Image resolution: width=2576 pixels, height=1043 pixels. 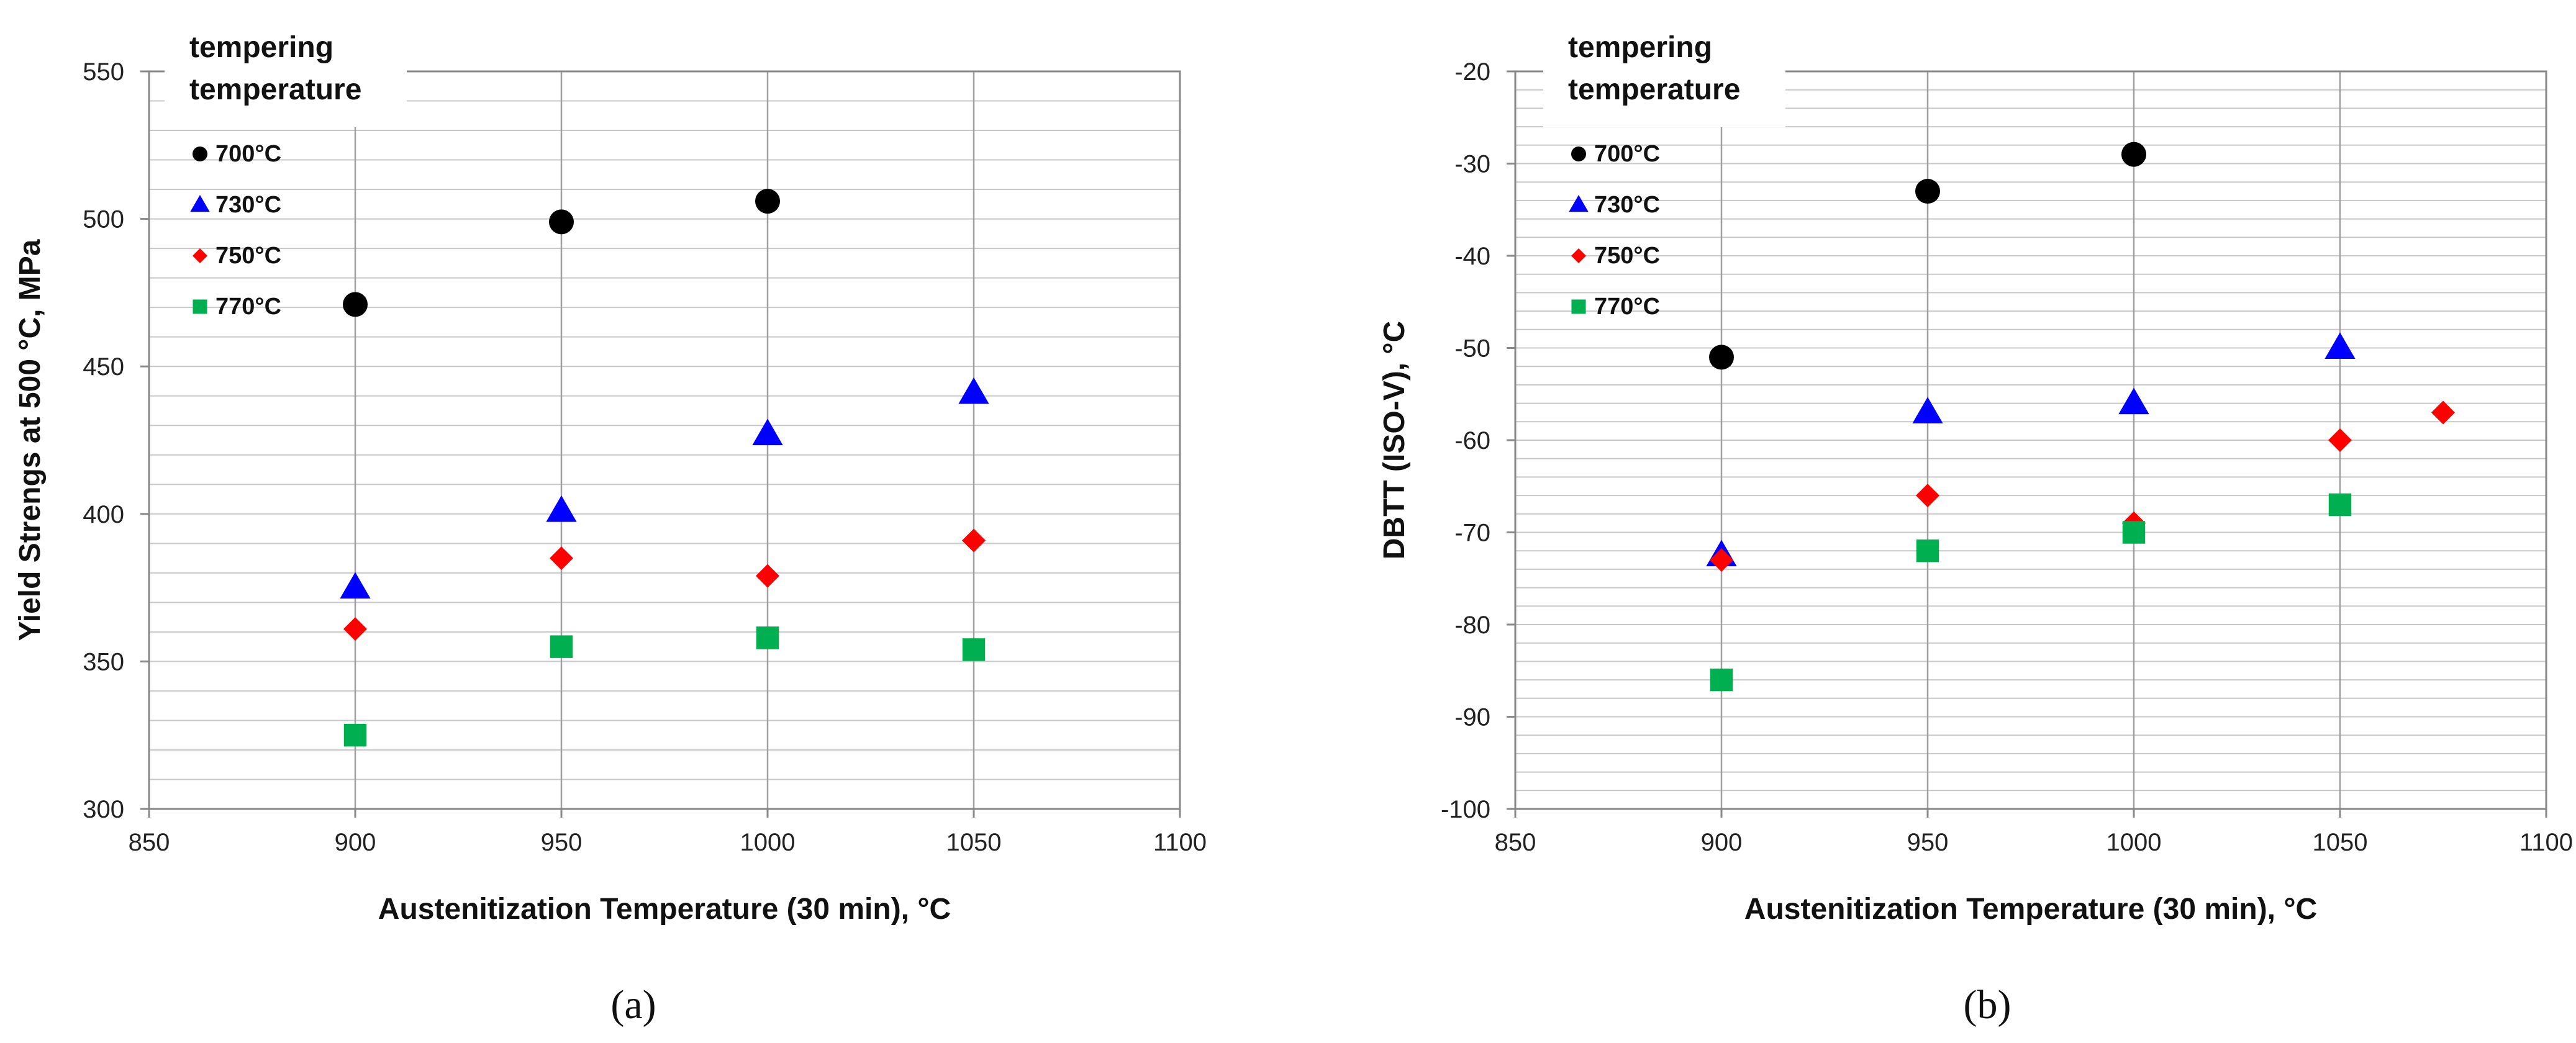 I want to click on chart-a-panel-label: (a), so click(x=633, y=1004).